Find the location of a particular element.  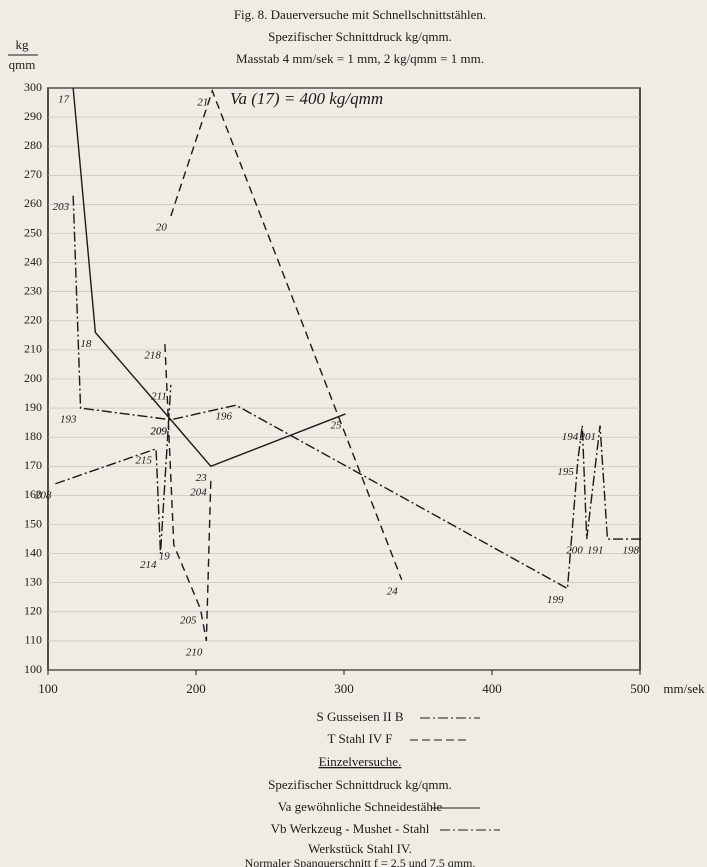

y-tick-label: 110 is located at coordinates (33, 640).